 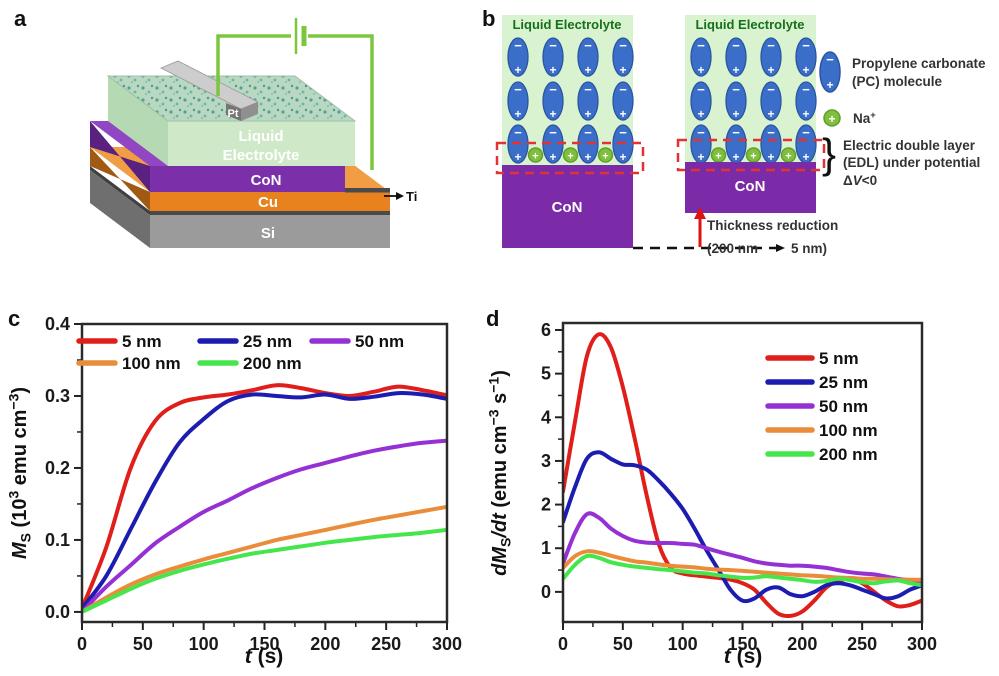 I want to click on wire-left, so click(x=253, y=65).